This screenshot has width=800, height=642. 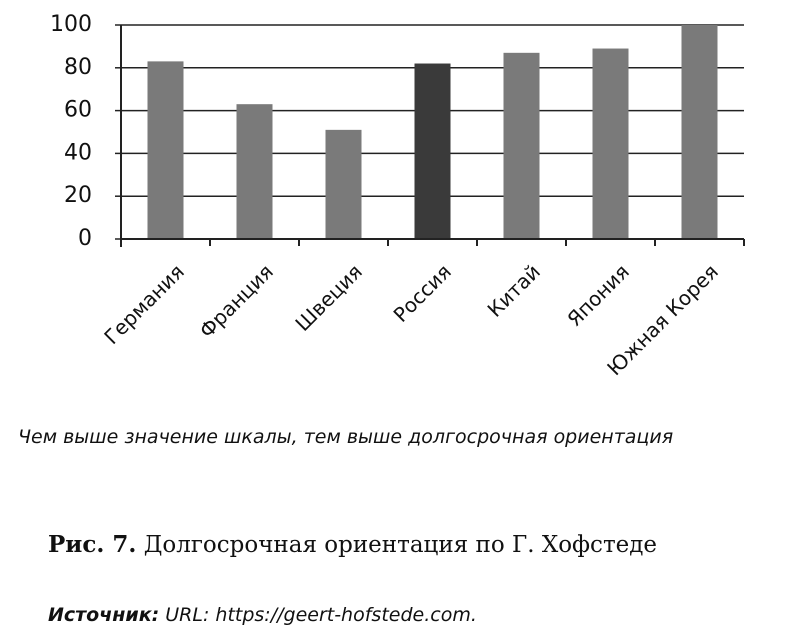 I want to click on y-tick-label: 100, so click(x=71, y=24).